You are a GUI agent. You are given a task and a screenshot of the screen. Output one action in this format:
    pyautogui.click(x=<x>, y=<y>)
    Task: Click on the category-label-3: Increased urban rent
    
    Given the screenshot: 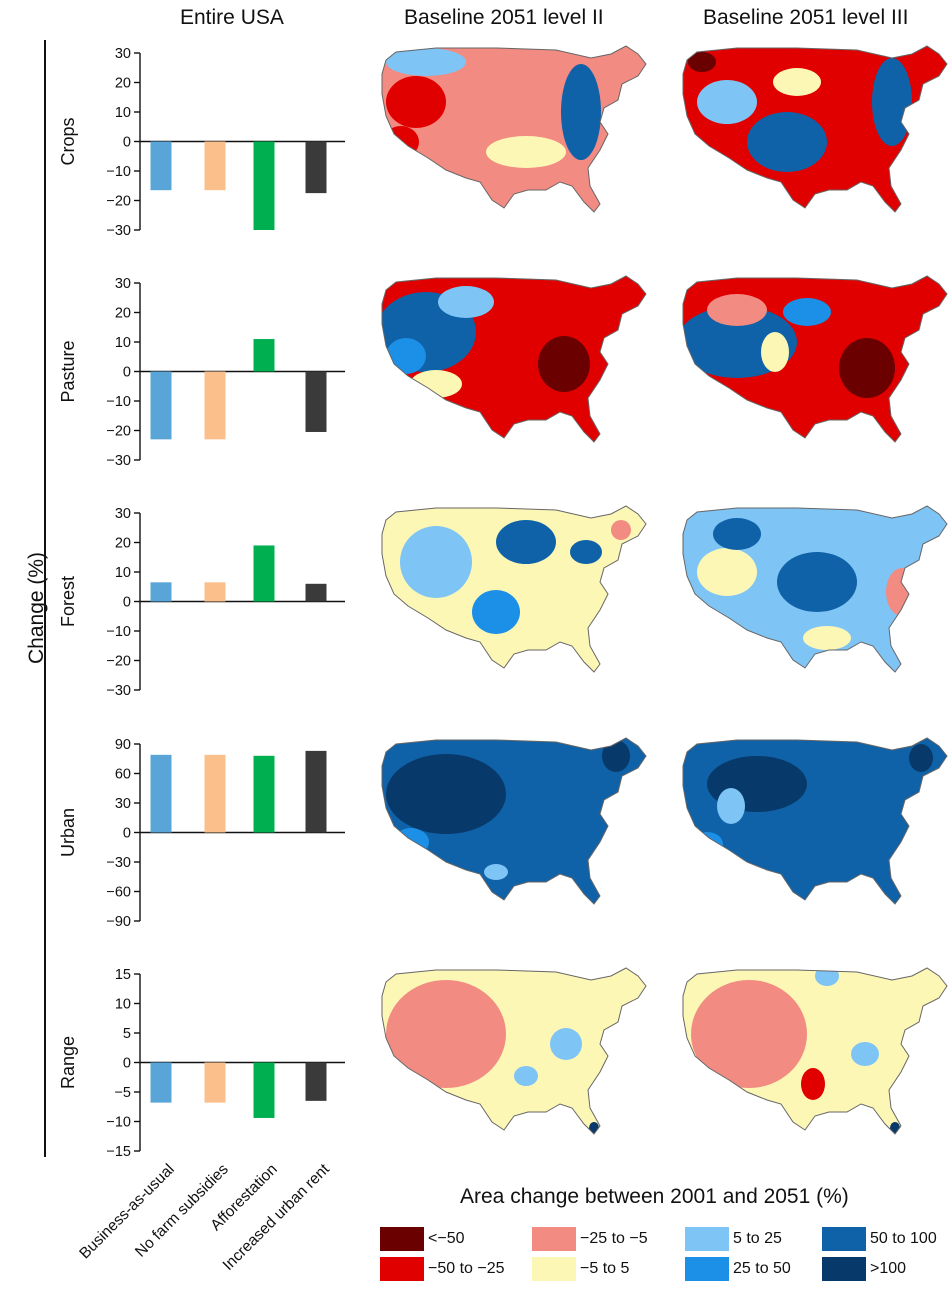 What is the action you would take?
    pyautogui.click(x=277, y=1217)
    